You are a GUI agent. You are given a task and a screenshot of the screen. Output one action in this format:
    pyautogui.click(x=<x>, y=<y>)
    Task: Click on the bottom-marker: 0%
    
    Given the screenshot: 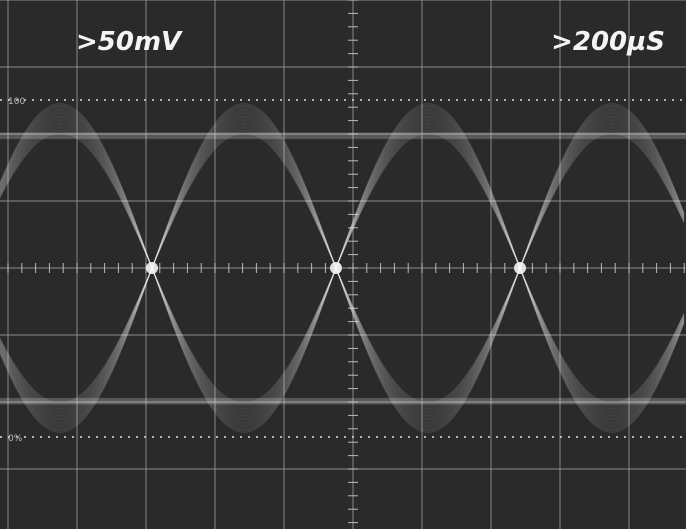 What is the action you would take?
    pyautogui.click(x=15, y=439)
    